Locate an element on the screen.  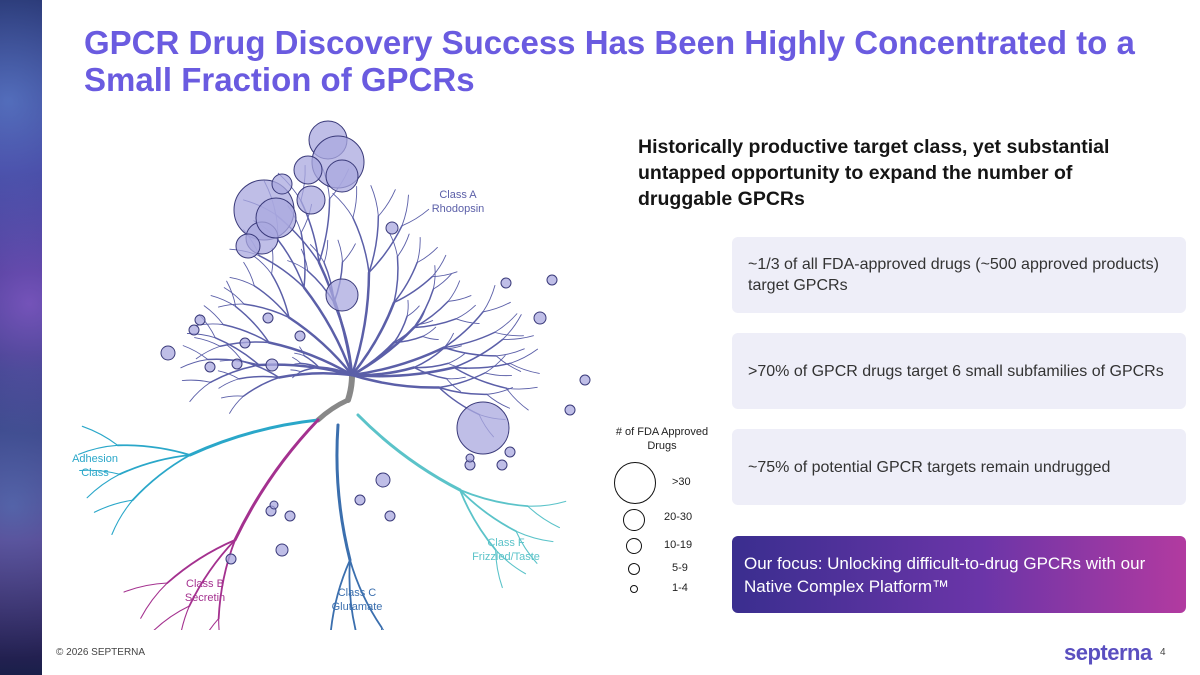
adhesion-class-sublabel: Class is located at coordinates (95, 473).